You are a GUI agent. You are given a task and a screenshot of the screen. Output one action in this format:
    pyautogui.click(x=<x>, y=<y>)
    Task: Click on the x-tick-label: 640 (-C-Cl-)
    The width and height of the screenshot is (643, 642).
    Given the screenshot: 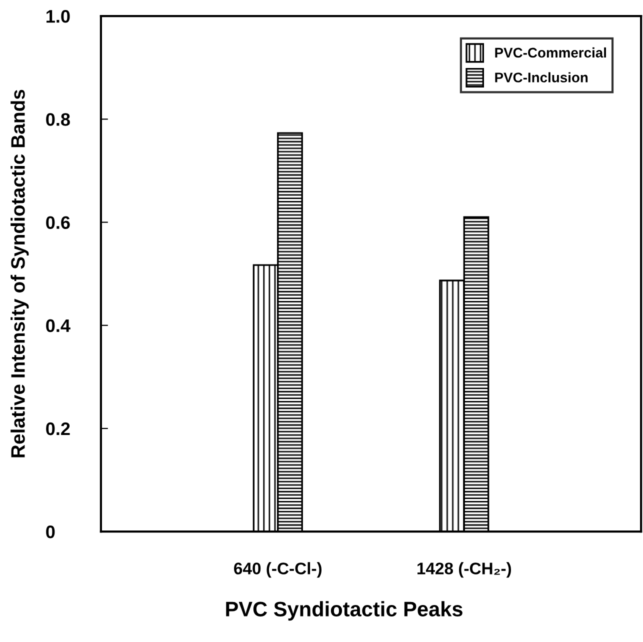 What is the action you would take?
    pyautogui.click(x=278, y=570)
    